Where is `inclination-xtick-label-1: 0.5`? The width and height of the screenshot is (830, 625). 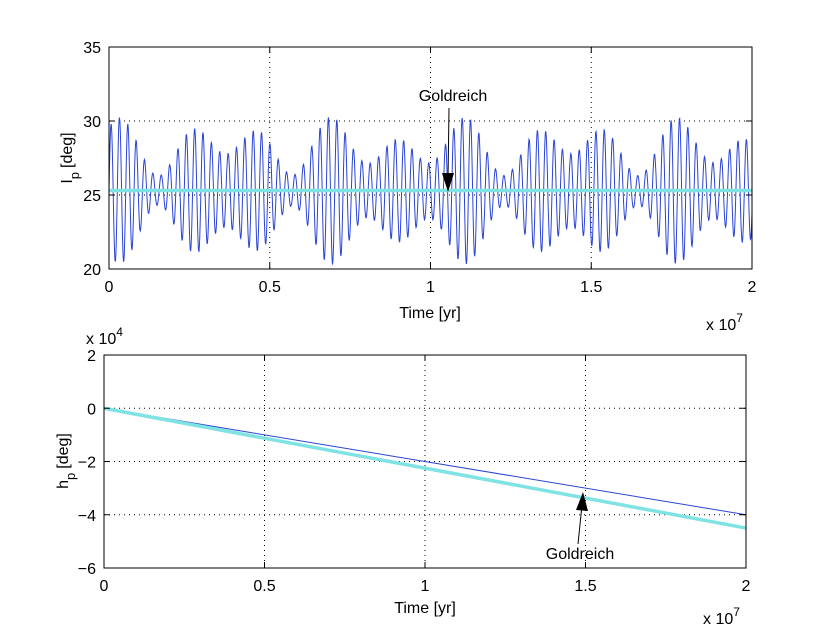
inclination-xtick-label-1: 0.5 is located at coordinates (270, 287).